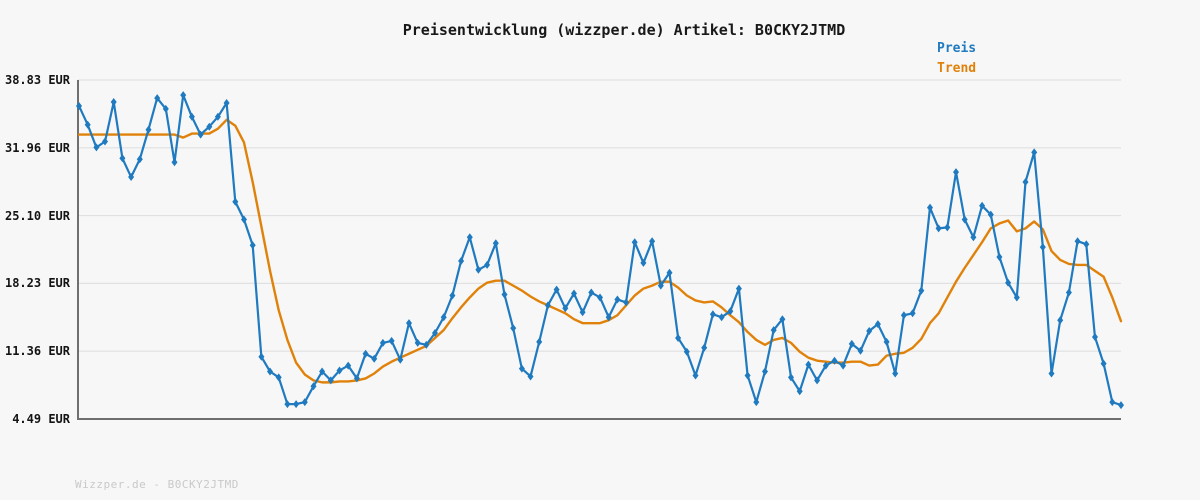 This screenshot has width=1200, height=500. Describe the element at coordinates (957, 48) in the screenshot. I see `legend-item-preis: Preis` at that location.